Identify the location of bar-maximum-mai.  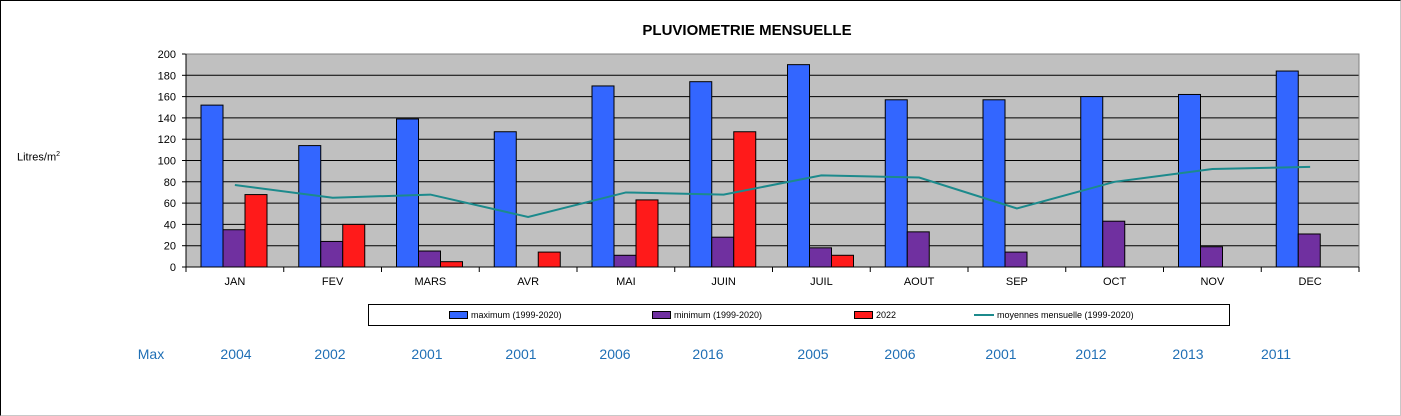
(603, 176).